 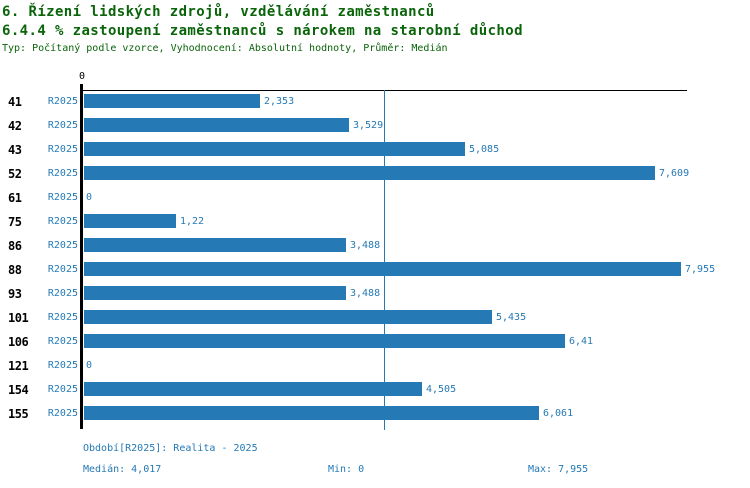 I want to click on row-category-label: 88, so click(x=15, y=270).